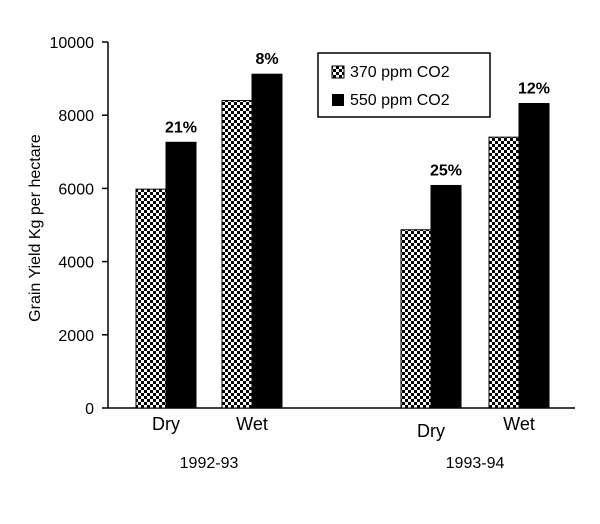  I want to click on y-tick-label: 6000, so click(76, 189).